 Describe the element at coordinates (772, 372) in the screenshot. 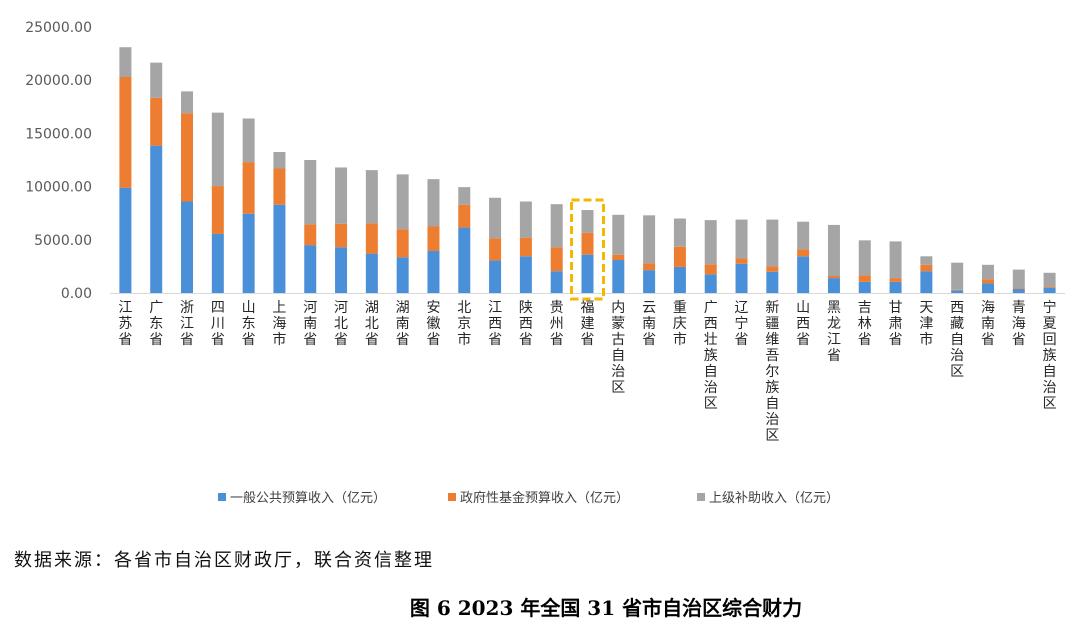

I see `x-tick-label: 新疆维吾尔族自治区` at that location.